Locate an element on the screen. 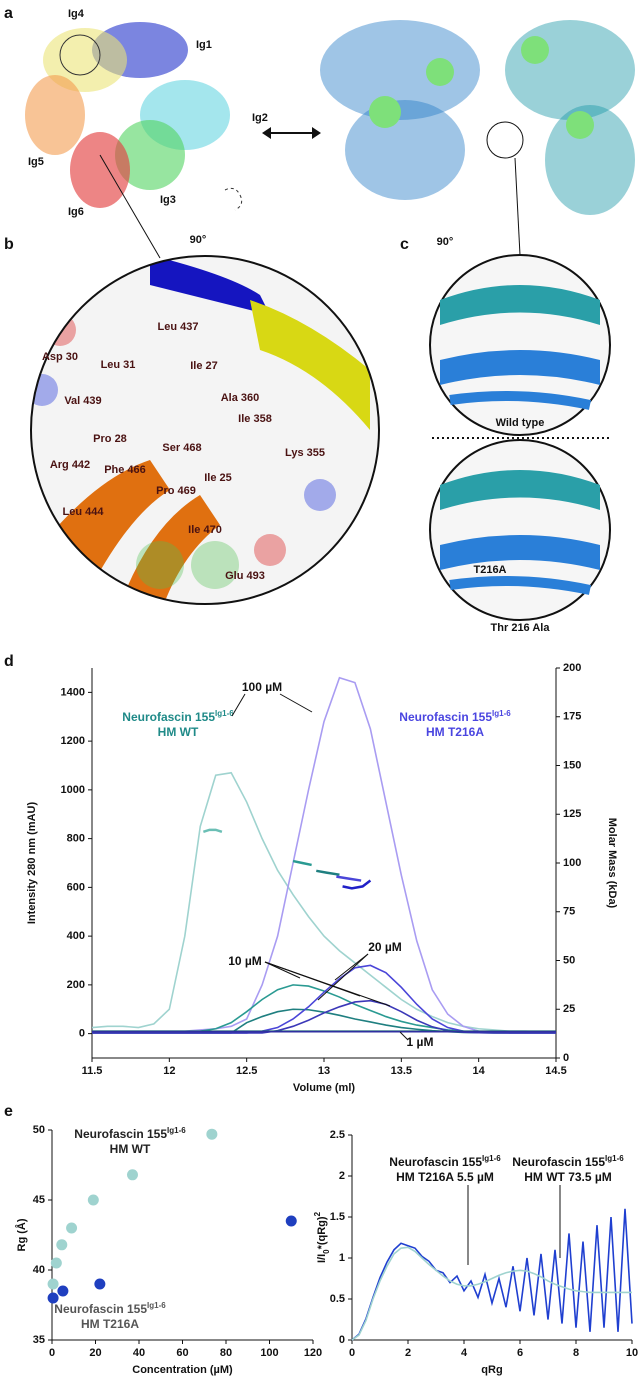 This screenshot has width=642, height=1381. x-tick-label: 6 is located at coordinates (520, 1353).